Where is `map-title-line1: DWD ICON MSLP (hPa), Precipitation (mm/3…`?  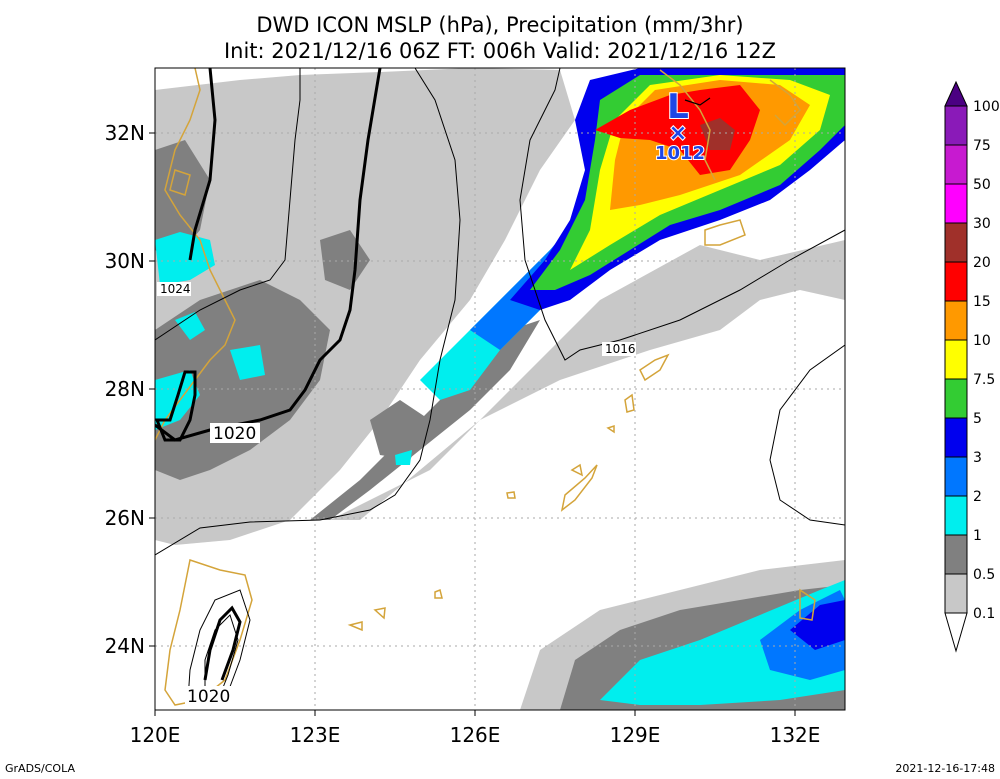 map-title-line1: DWD ICON MSLP (hPa), Precipitation (mm/3… is located at coordinates (499, 25).